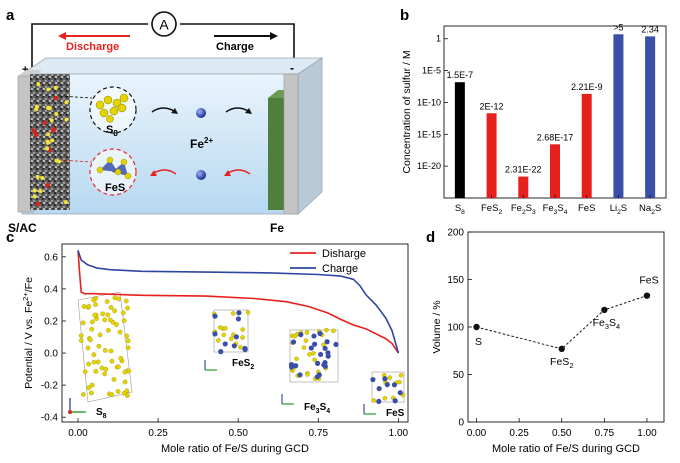  I want to click on b-y-axis-label: Concentration of sulfur / M, so click(407, 111).